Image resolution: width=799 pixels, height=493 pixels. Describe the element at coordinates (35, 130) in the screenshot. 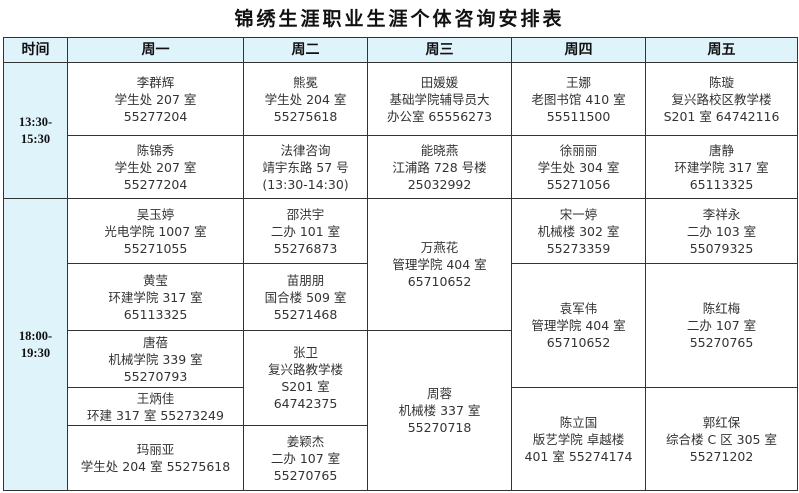

I see `time-slot: 13:30- 15:30` at that location.